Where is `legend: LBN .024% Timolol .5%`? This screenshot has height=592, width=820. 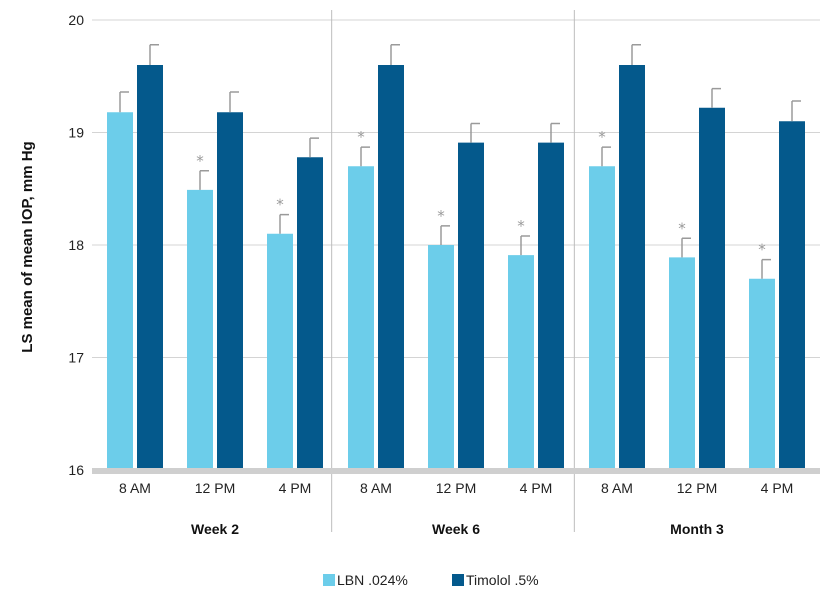 legend: LBN .024% Timolol .5% is located at coordinates (431, 580).